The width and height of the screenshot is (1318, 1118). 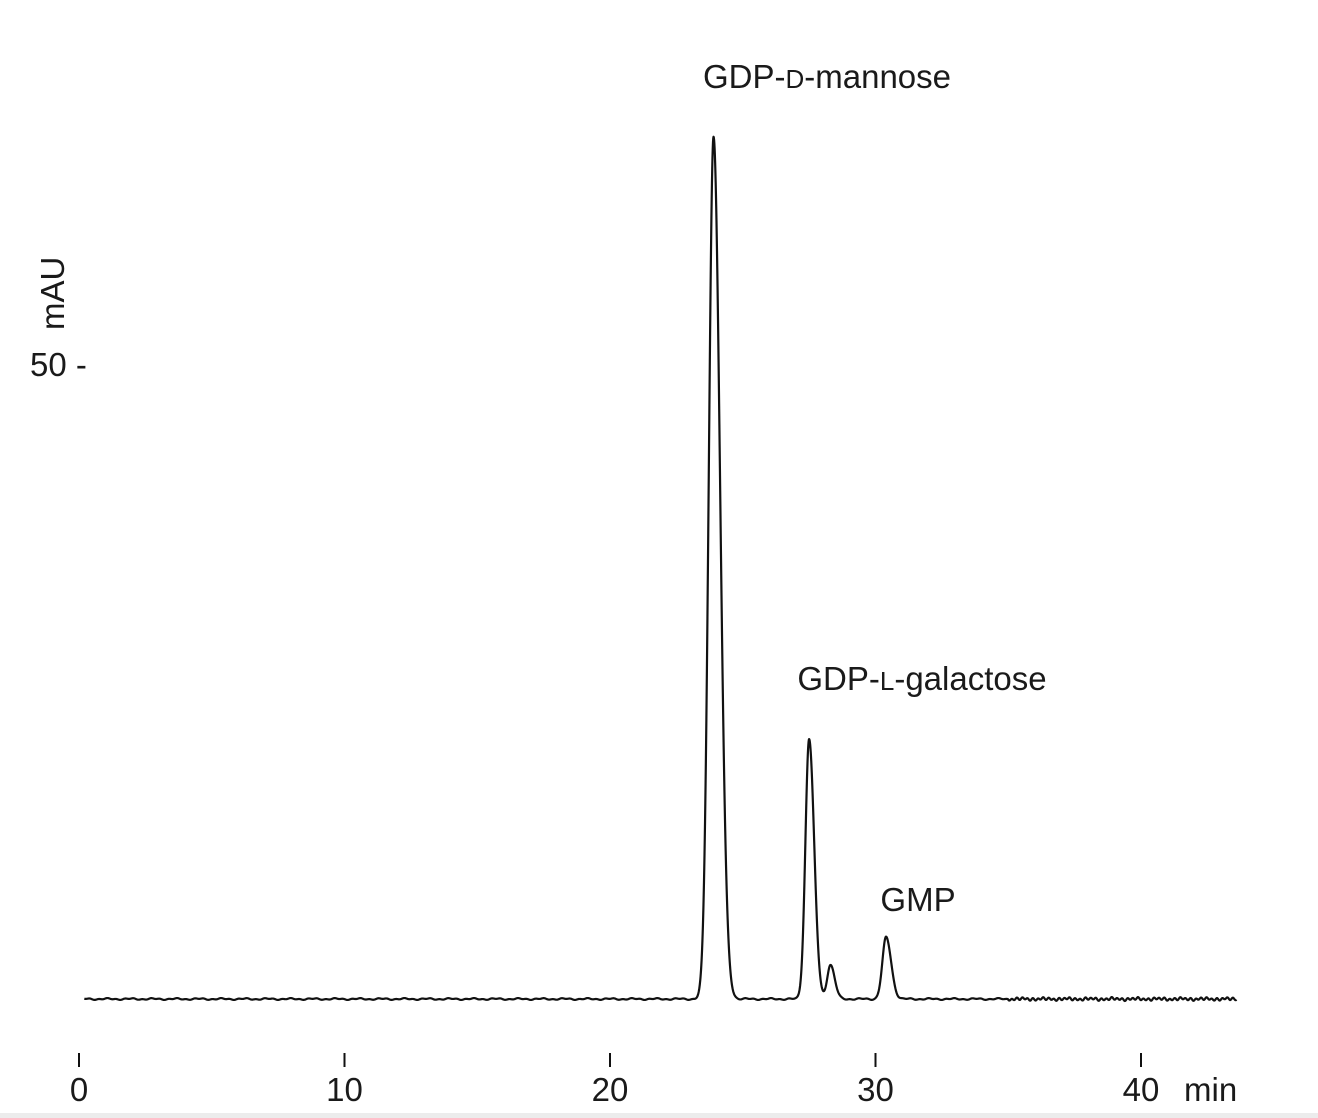 I want to click on peak-label-part: GMP, so click(x=917, y=899).